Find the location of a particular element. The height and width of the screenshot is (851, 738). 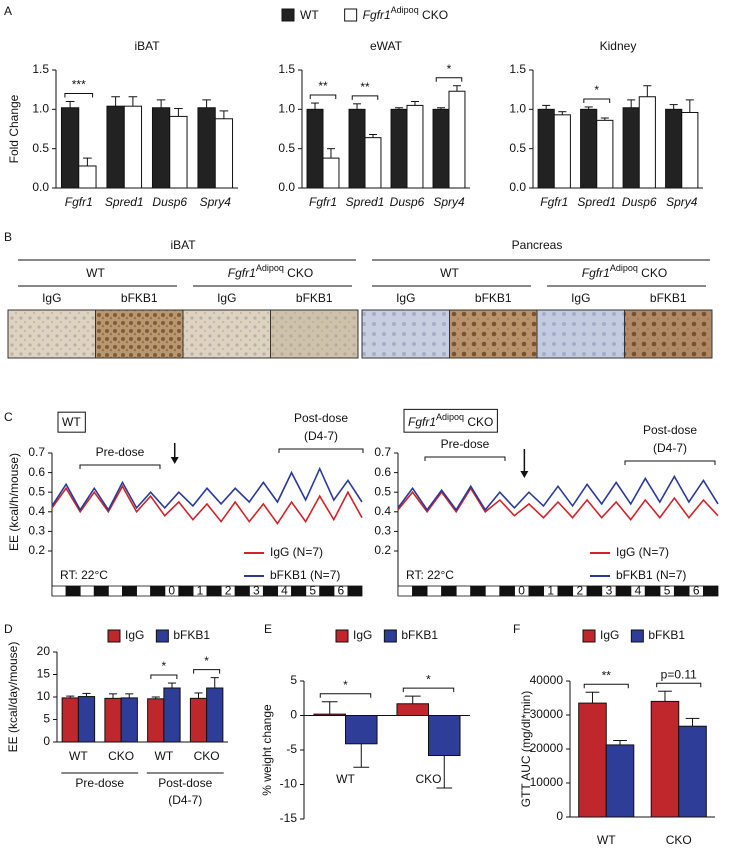

image-label: IgG is located at coordinates (226, 298).